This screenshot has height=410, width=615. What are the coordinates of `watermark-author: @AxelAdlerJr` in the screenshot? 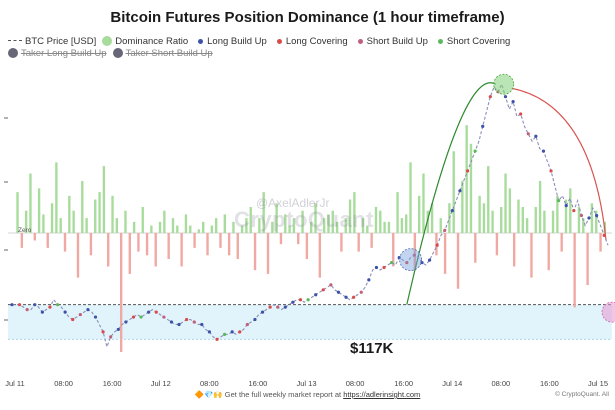 It's located at (293, 203).